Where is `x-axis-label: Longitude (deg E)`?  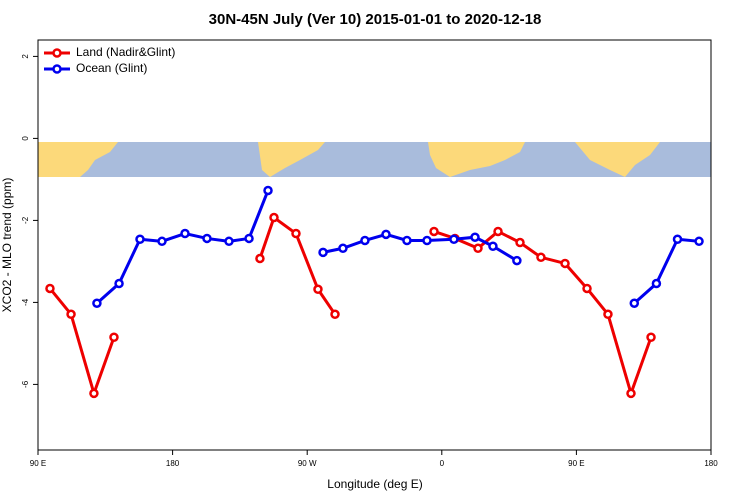
x-axis-label: Longitude (deg E) is located at coordinates (374, 484).